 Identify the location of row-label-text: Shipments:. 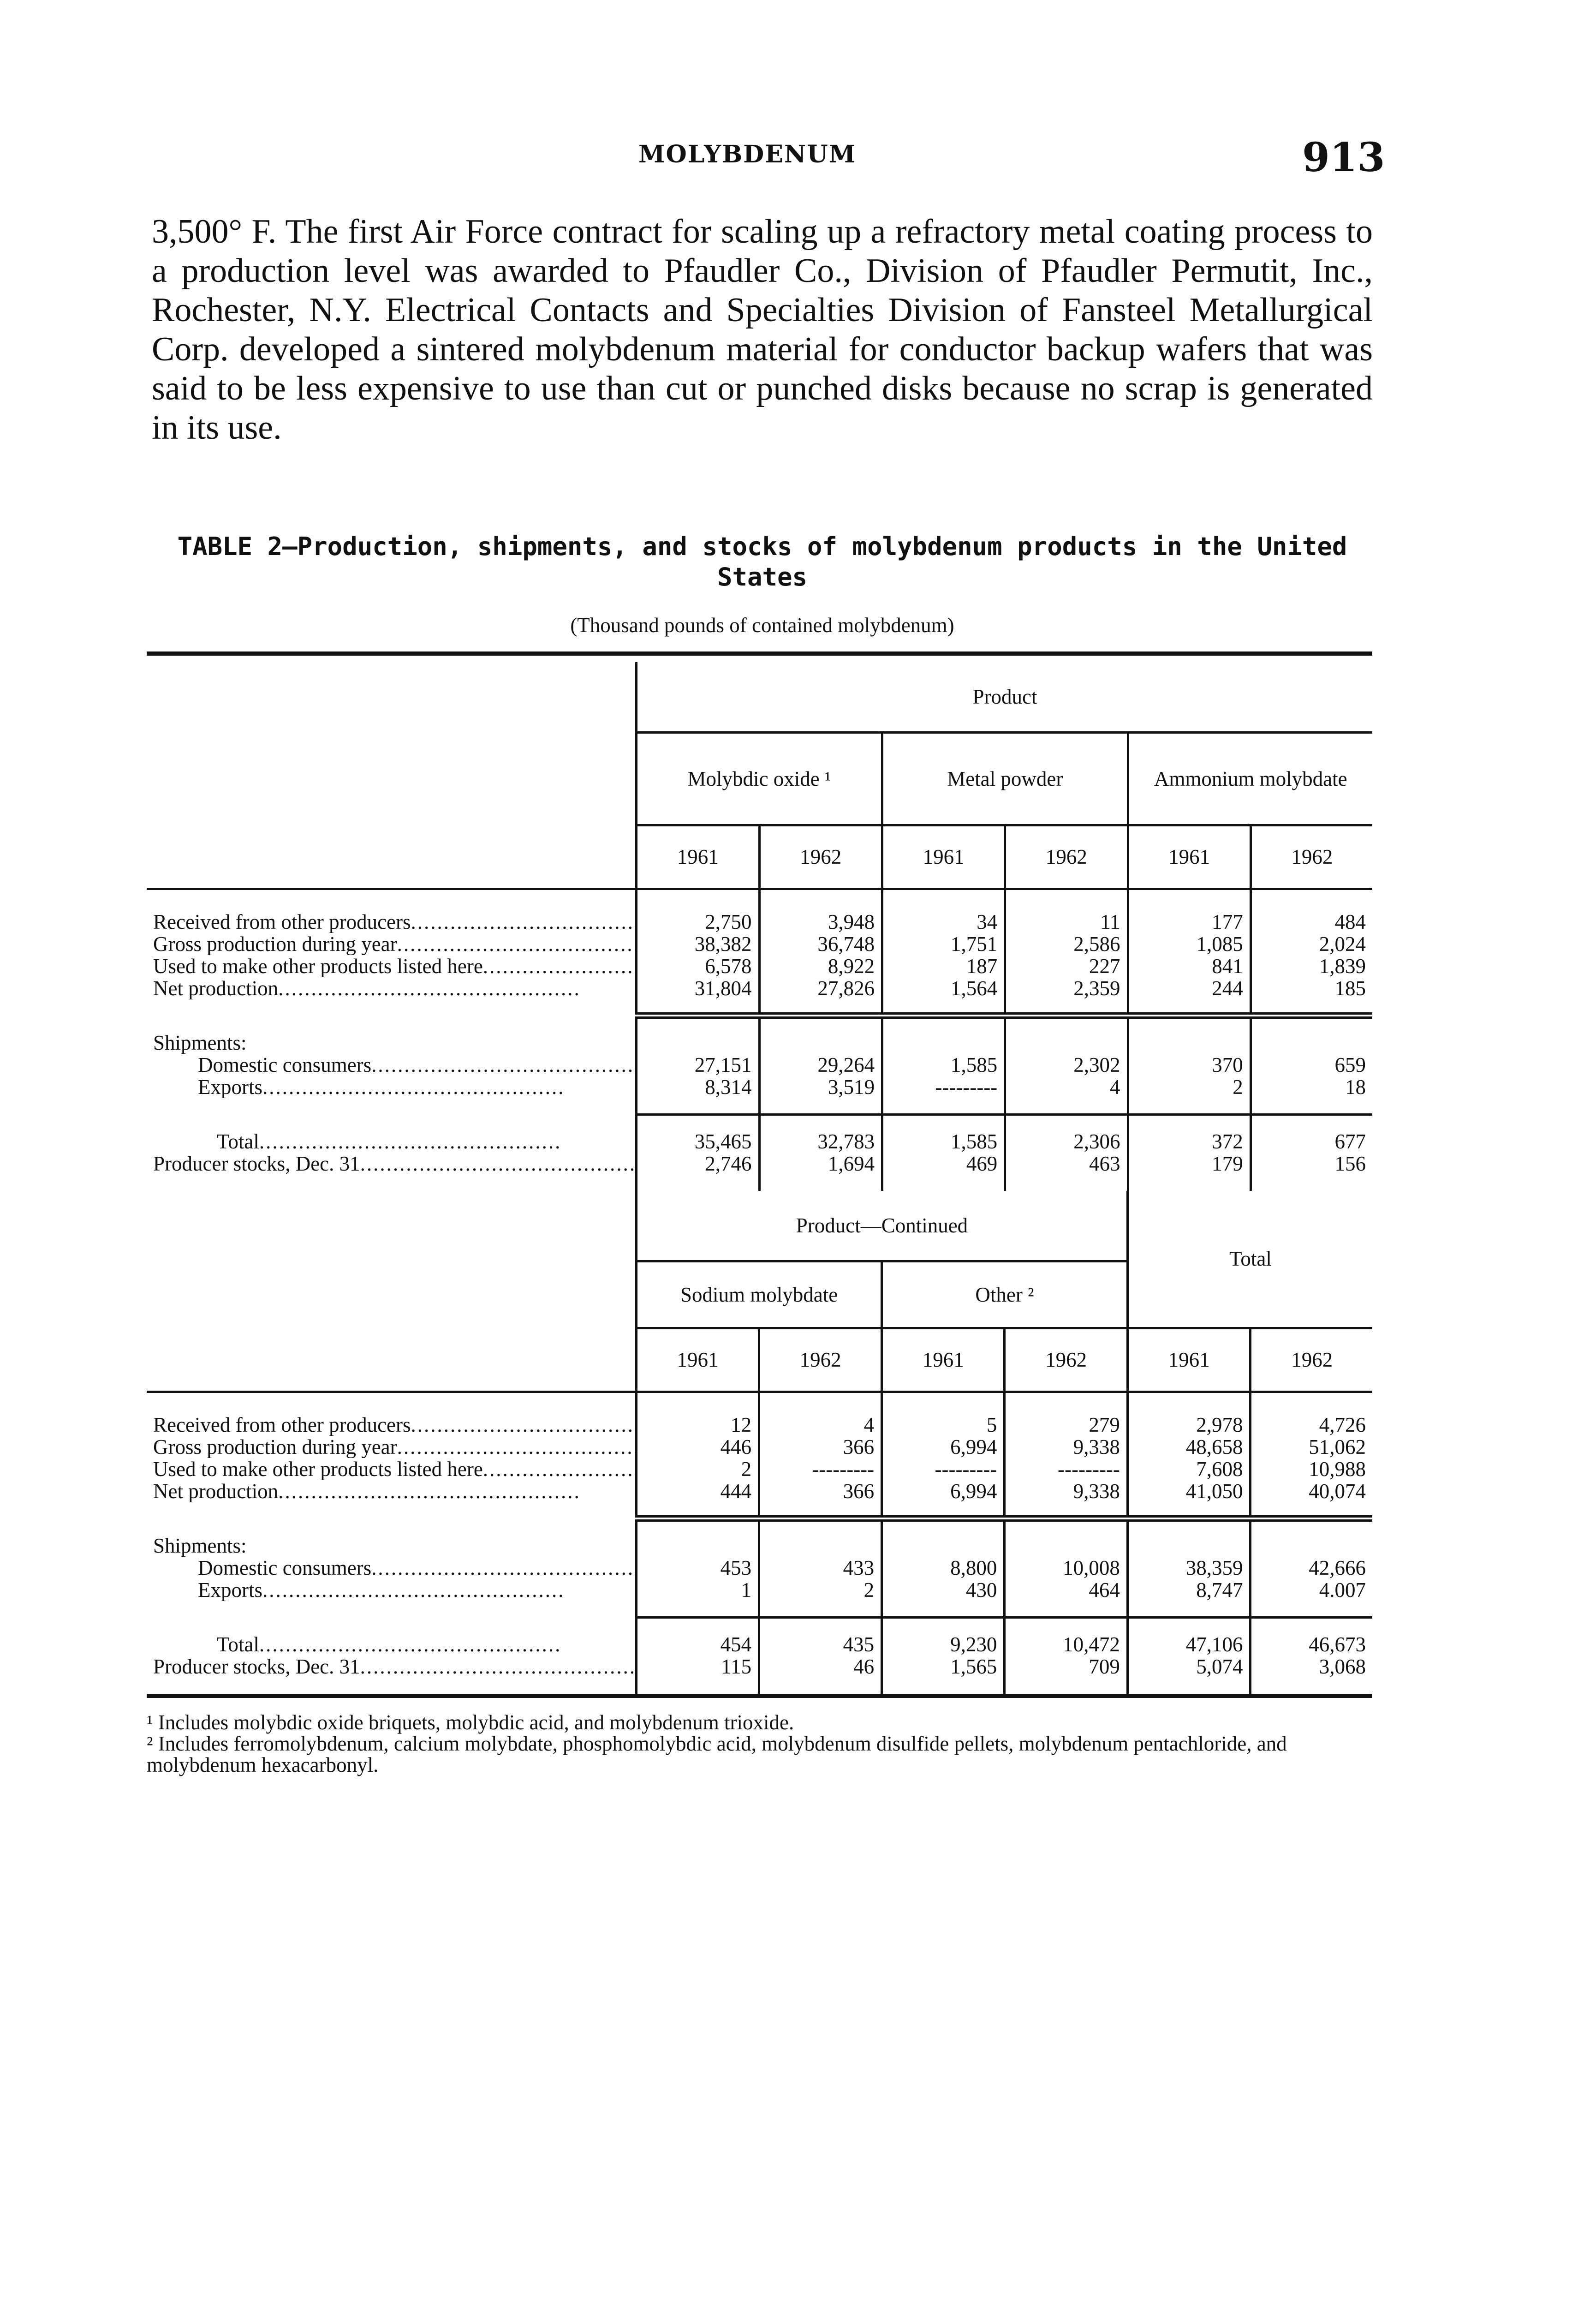
(200, 1545).